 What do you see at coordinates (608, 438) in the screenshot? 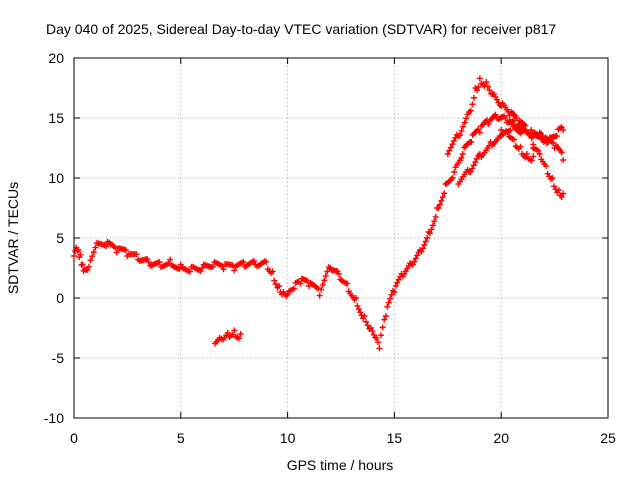
I see `x-tick-label: 25` at bounding box center [608, 438].